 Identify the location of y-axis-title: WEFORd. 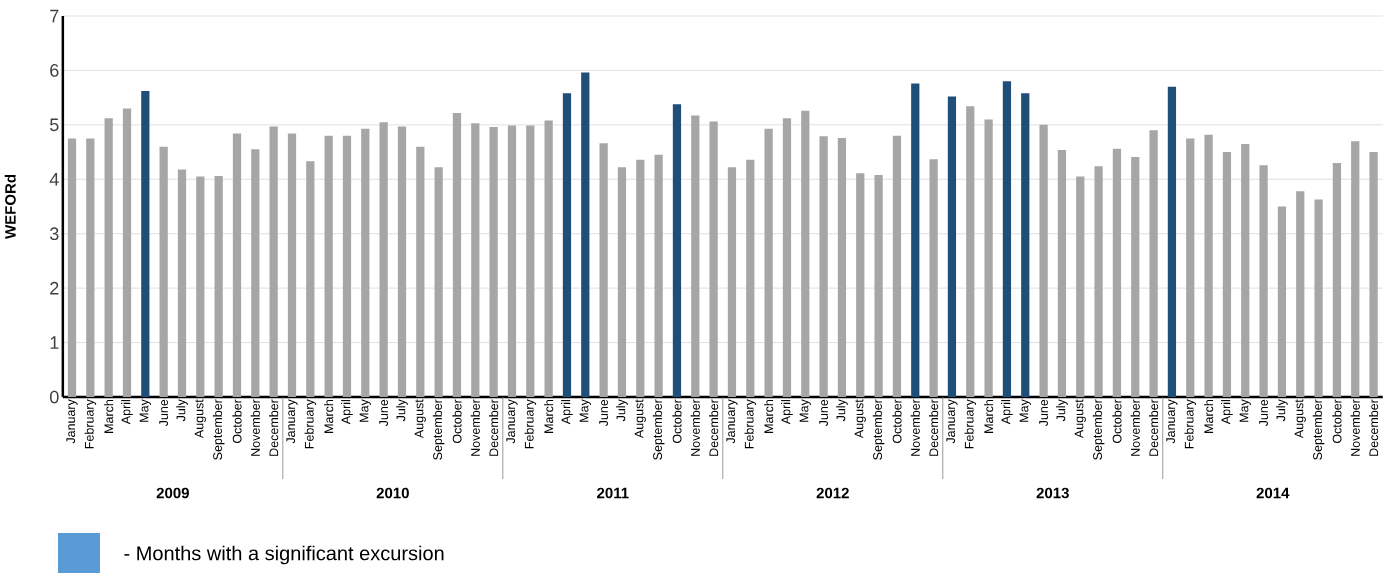
(10, 206).